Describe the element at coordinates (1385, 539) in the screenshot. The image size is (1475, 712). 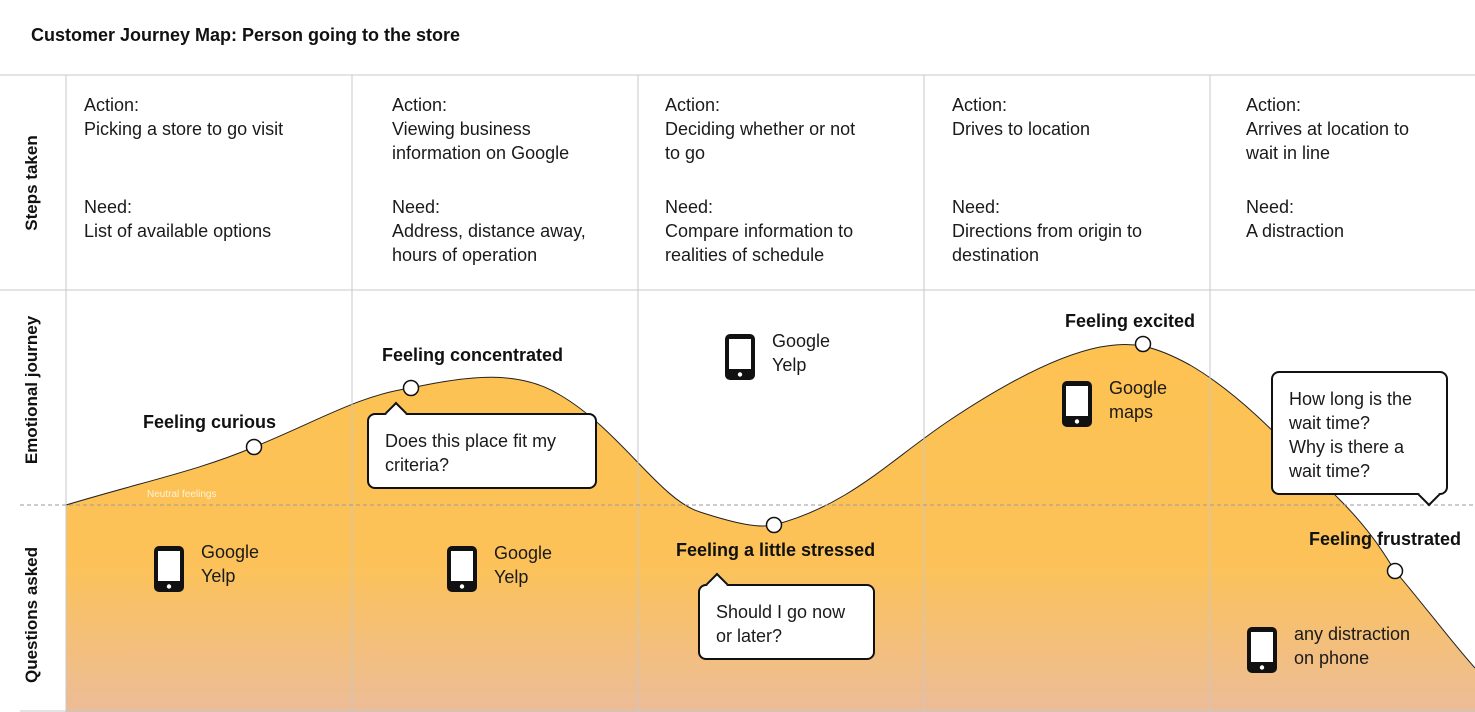
I see `feeling-label-frustrated: Feeling frustrated` at that location.